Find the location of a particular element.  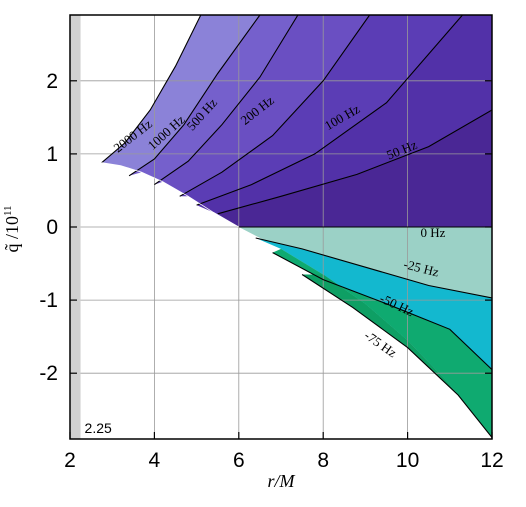

x-tick-labels: 2 4 6 8 10 12 is located at coordinates (284, 460).